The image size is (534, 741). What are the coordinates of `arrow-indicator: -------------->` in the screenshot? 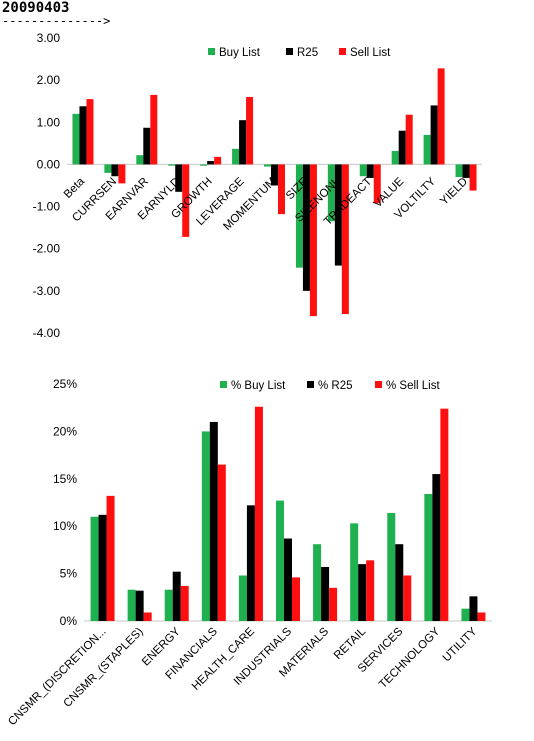 It's located at (56, 21).